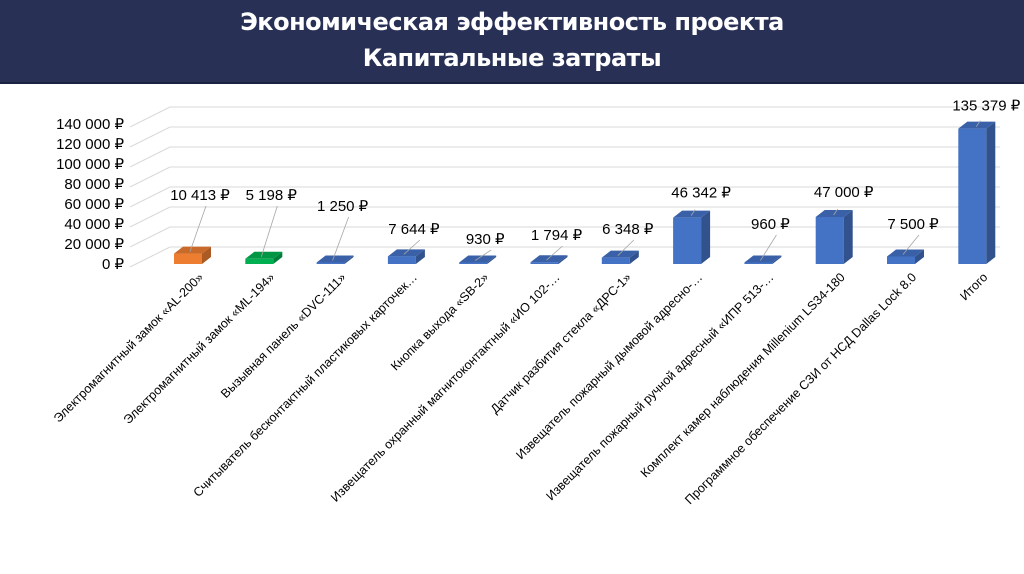  Describe the element at coordinates (414, 229) in the screenshot. I see `data-label: 7 644 ₽` at that location.